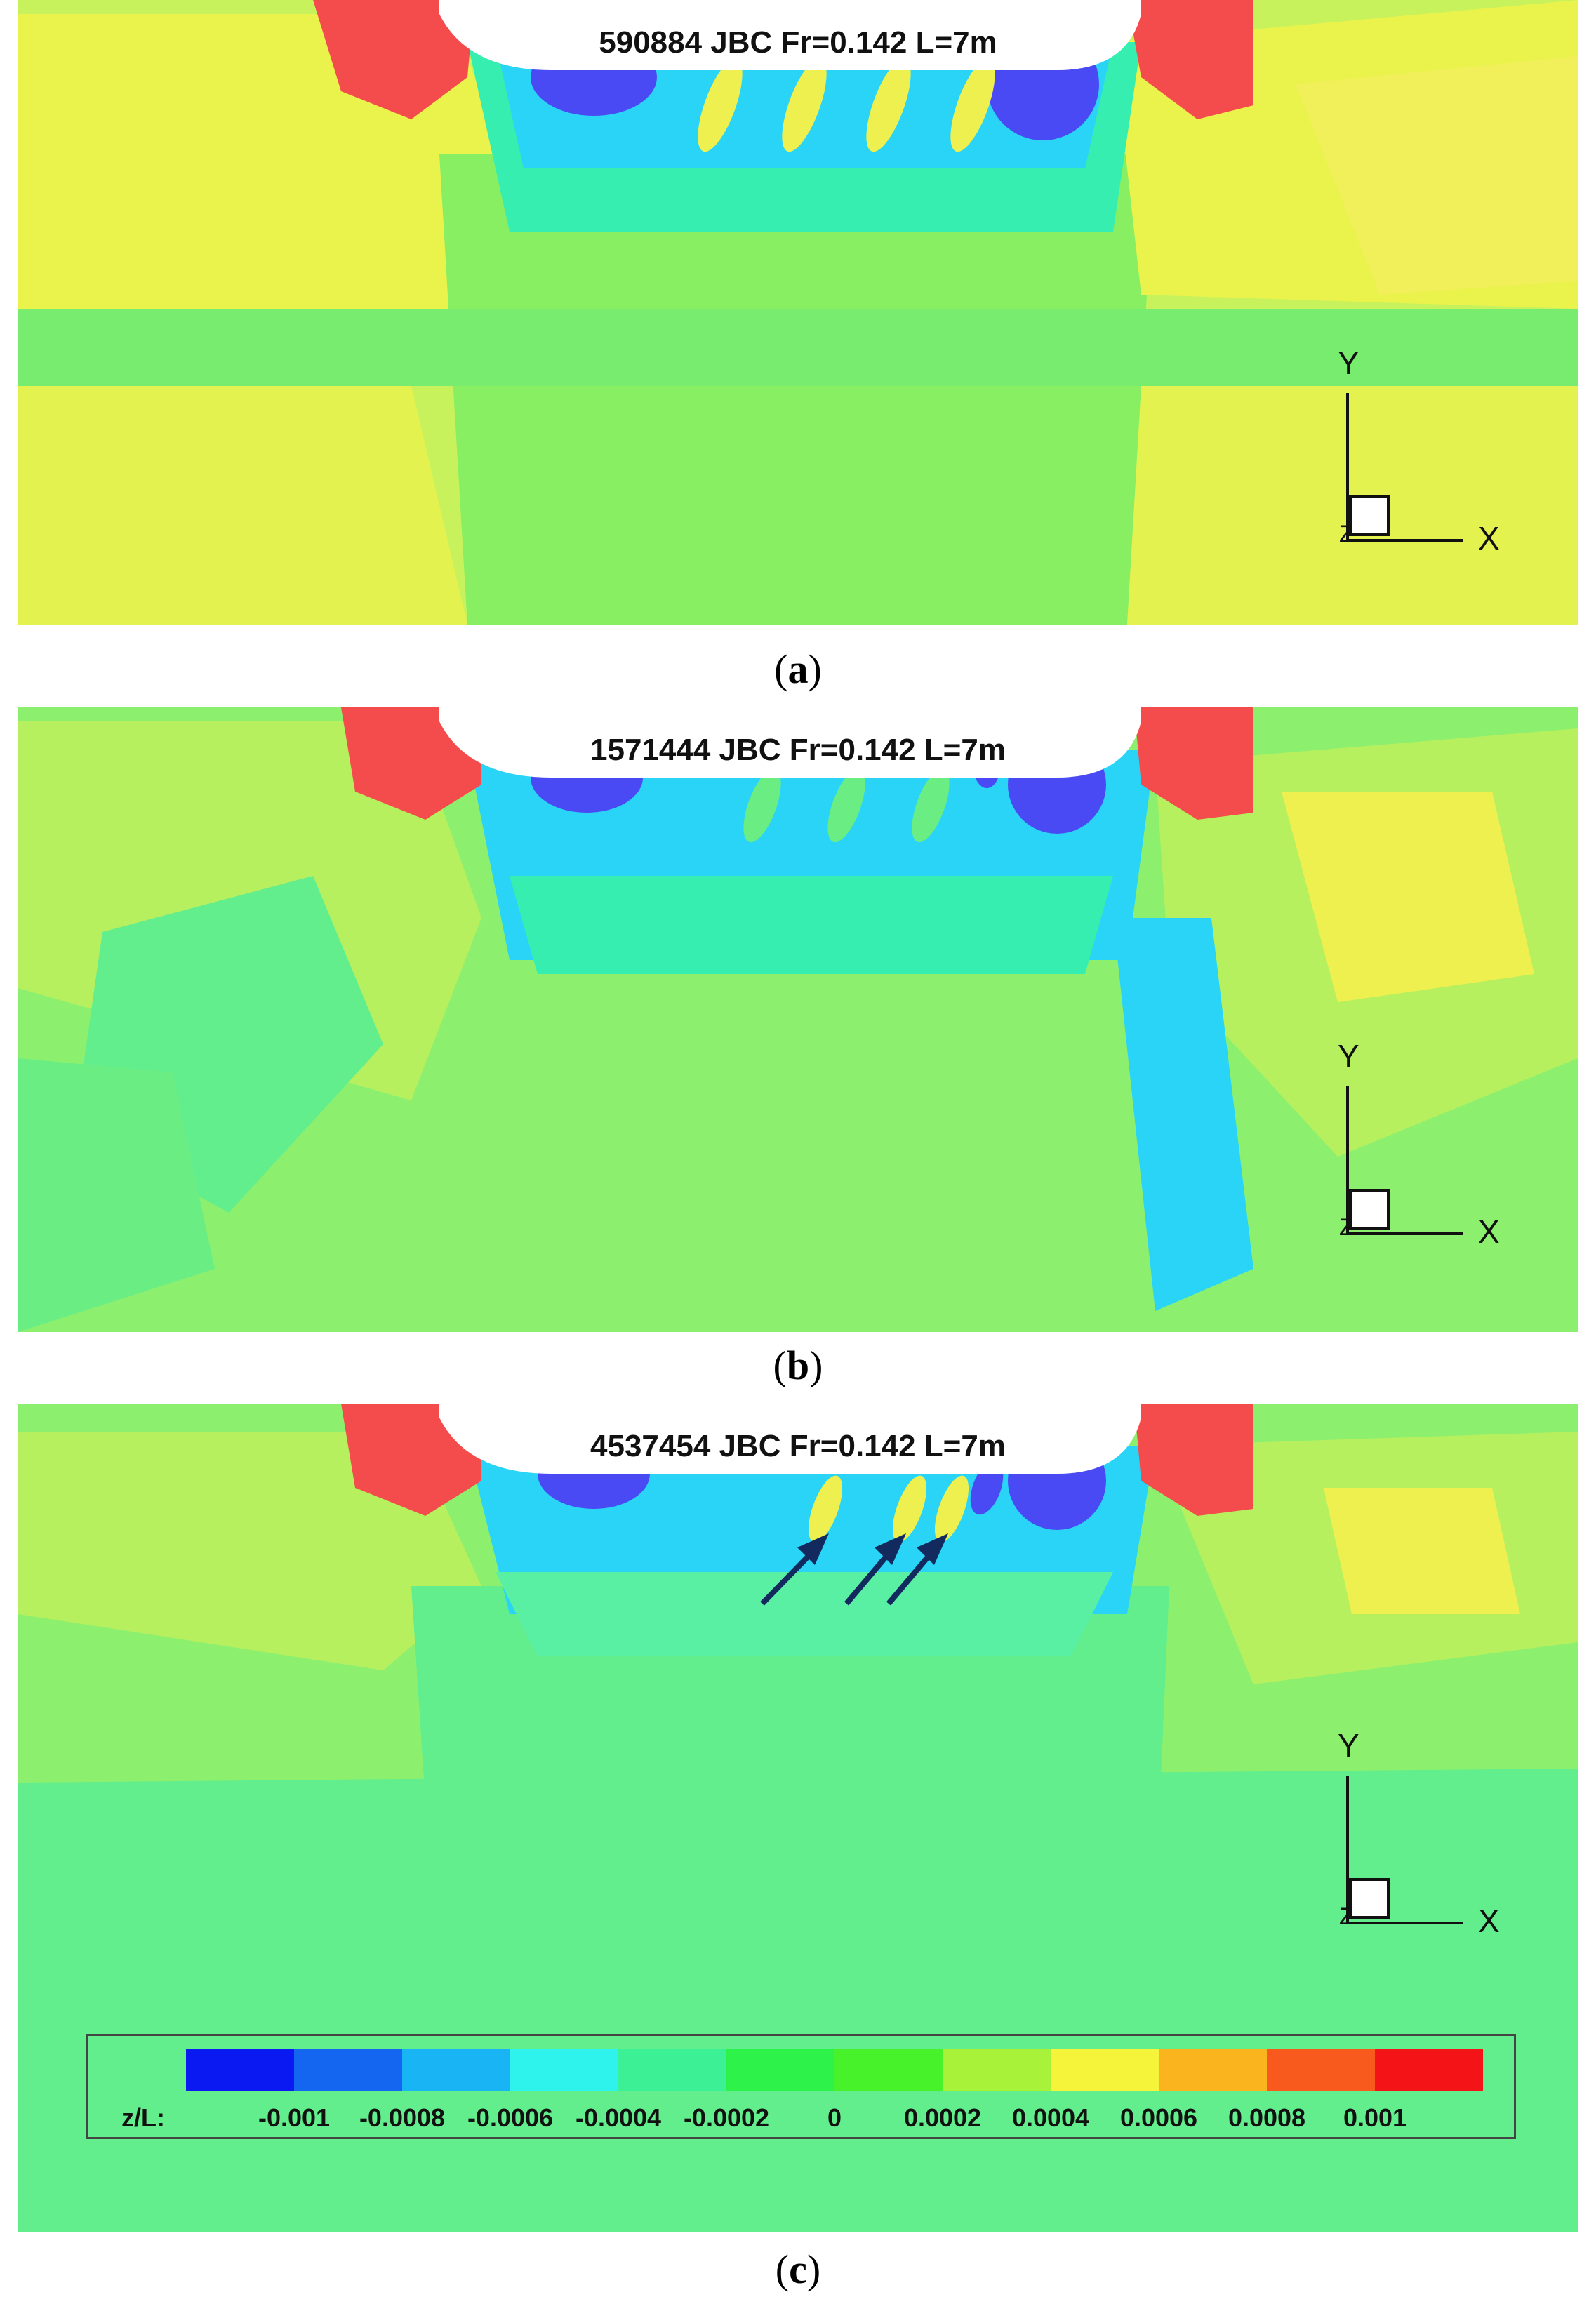 This screenshot has height=2304, width=1596. I want to click on caption-b: (b), so click(798, 1366).